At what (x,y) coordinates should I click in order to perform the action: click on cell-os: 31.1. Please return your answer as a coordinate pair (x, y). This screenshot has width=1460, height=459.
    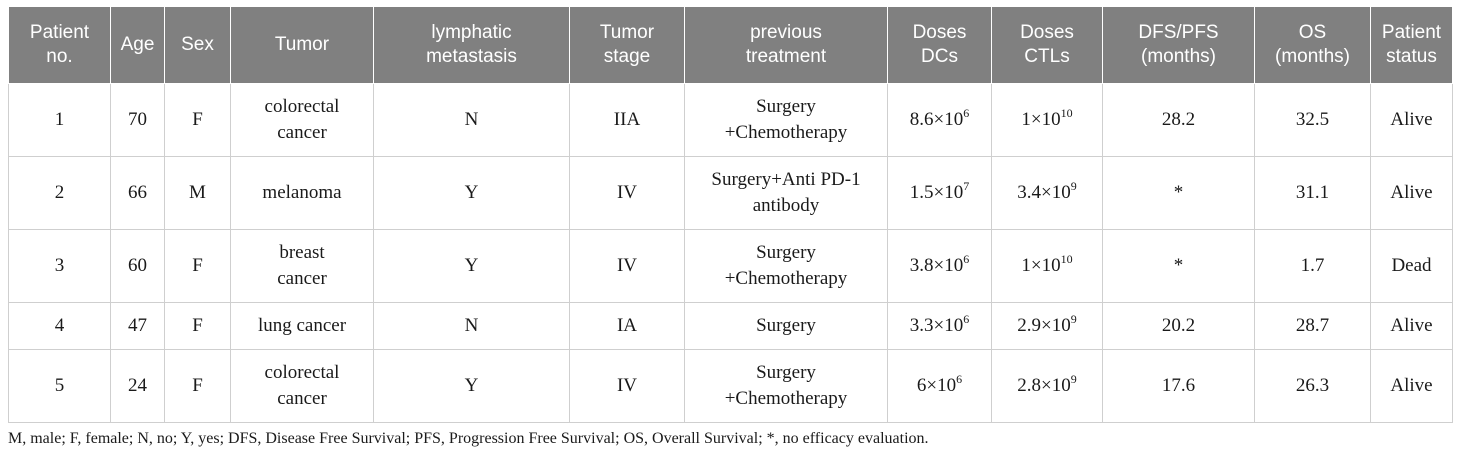
    Looking at the image, I should click on (1312, 193).